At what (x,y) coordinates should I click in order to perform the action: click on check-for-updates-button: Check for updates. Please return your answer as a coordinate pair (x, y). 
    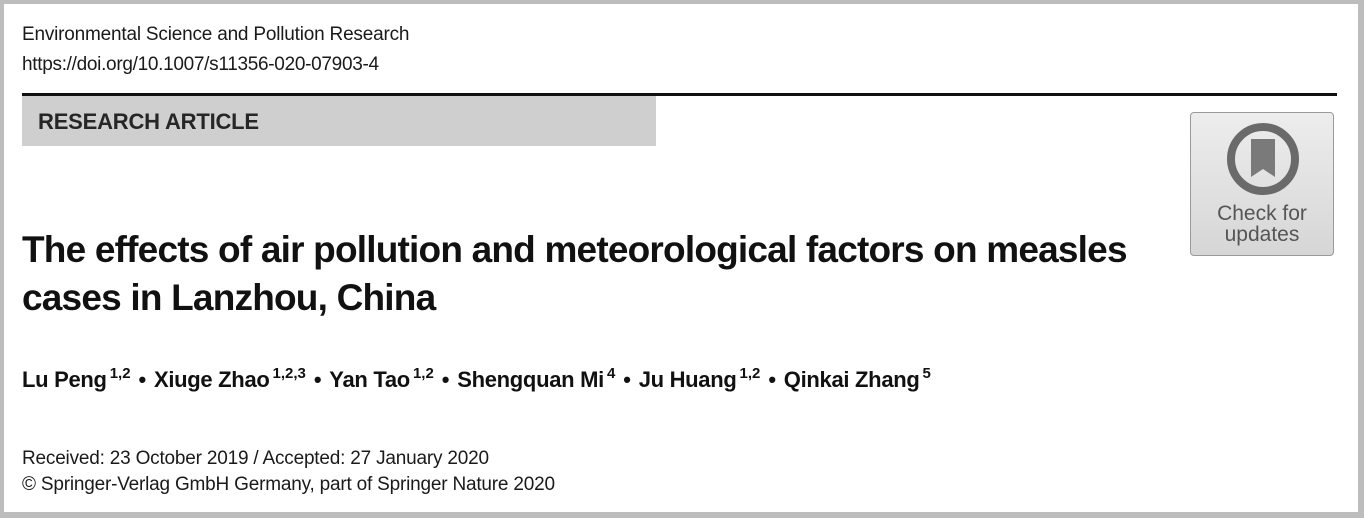
    Looking at the image, I should click on (1262, 184).